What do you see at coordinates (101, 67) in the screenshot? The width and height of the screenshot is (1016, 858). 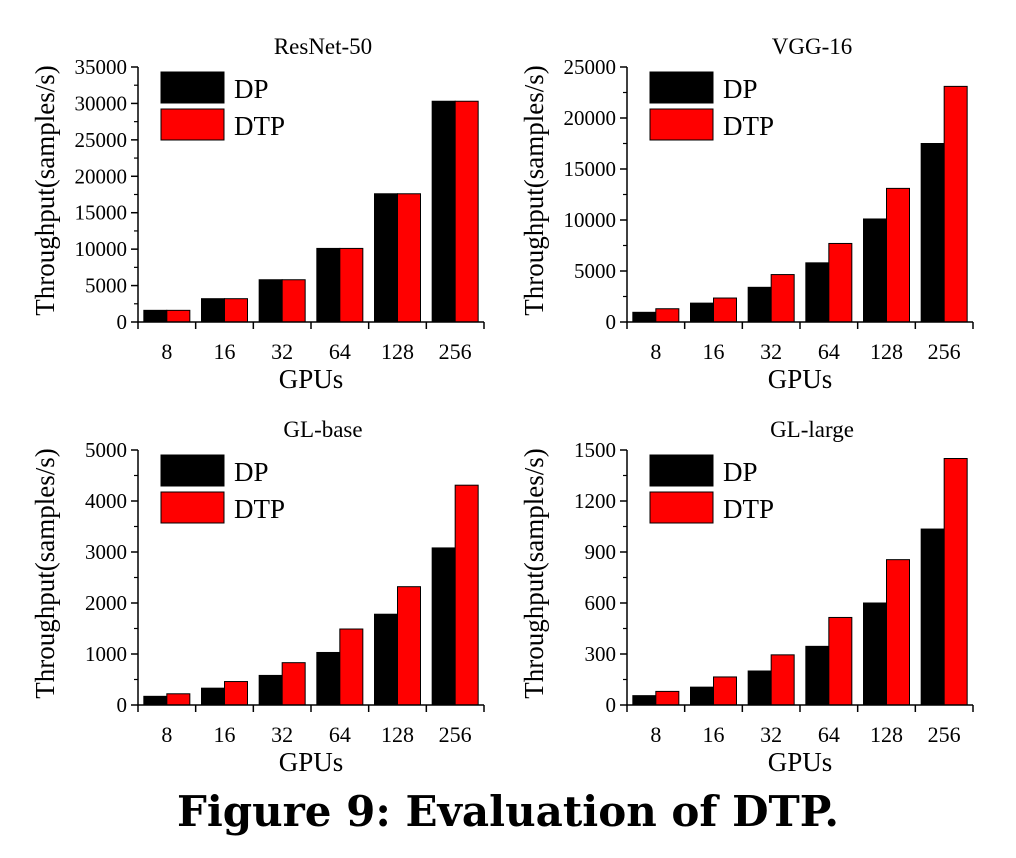 I see `y-tick-label: 35000` at bounding box center [101, 67].